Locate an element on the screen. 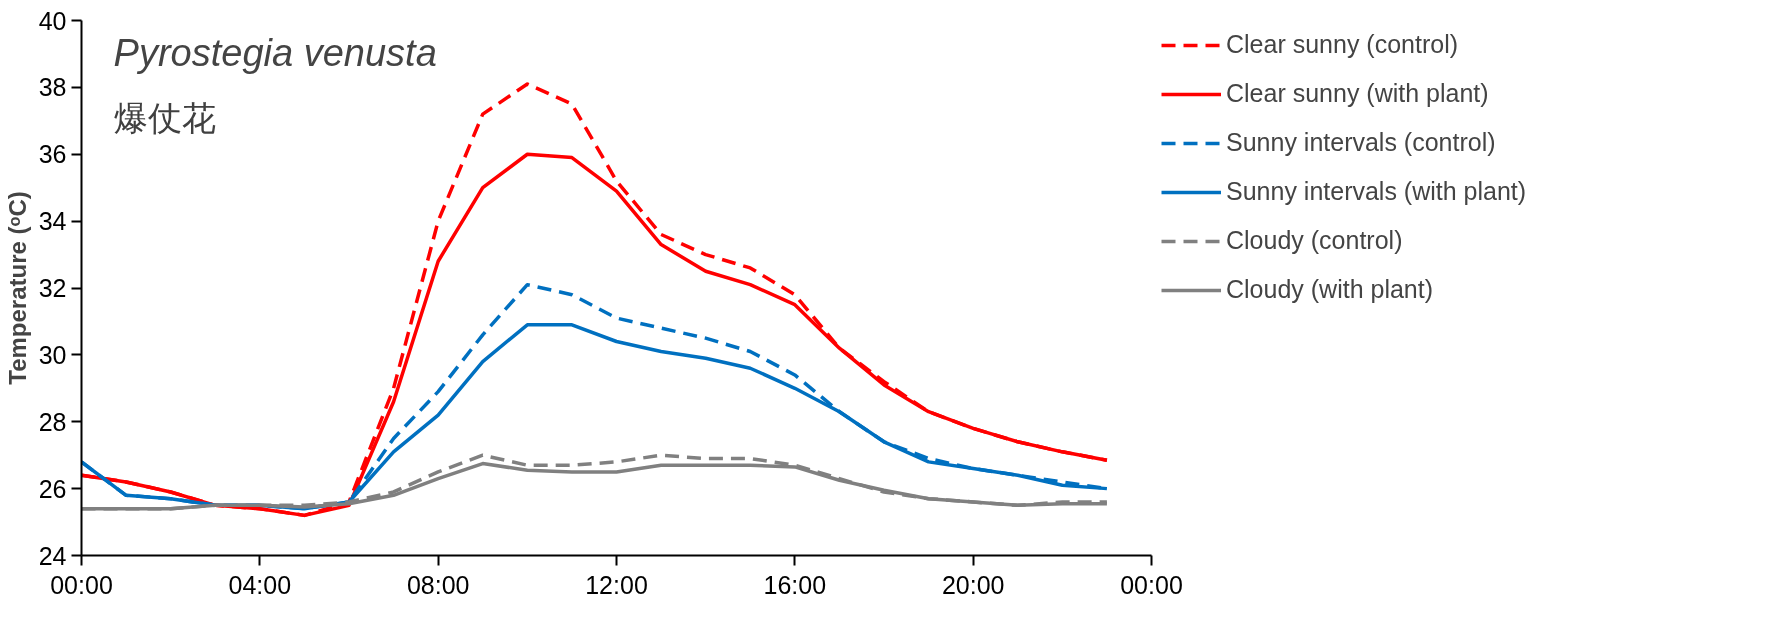  legend-label: Cloudy (with plant) is located at coordinates (1330, 289).